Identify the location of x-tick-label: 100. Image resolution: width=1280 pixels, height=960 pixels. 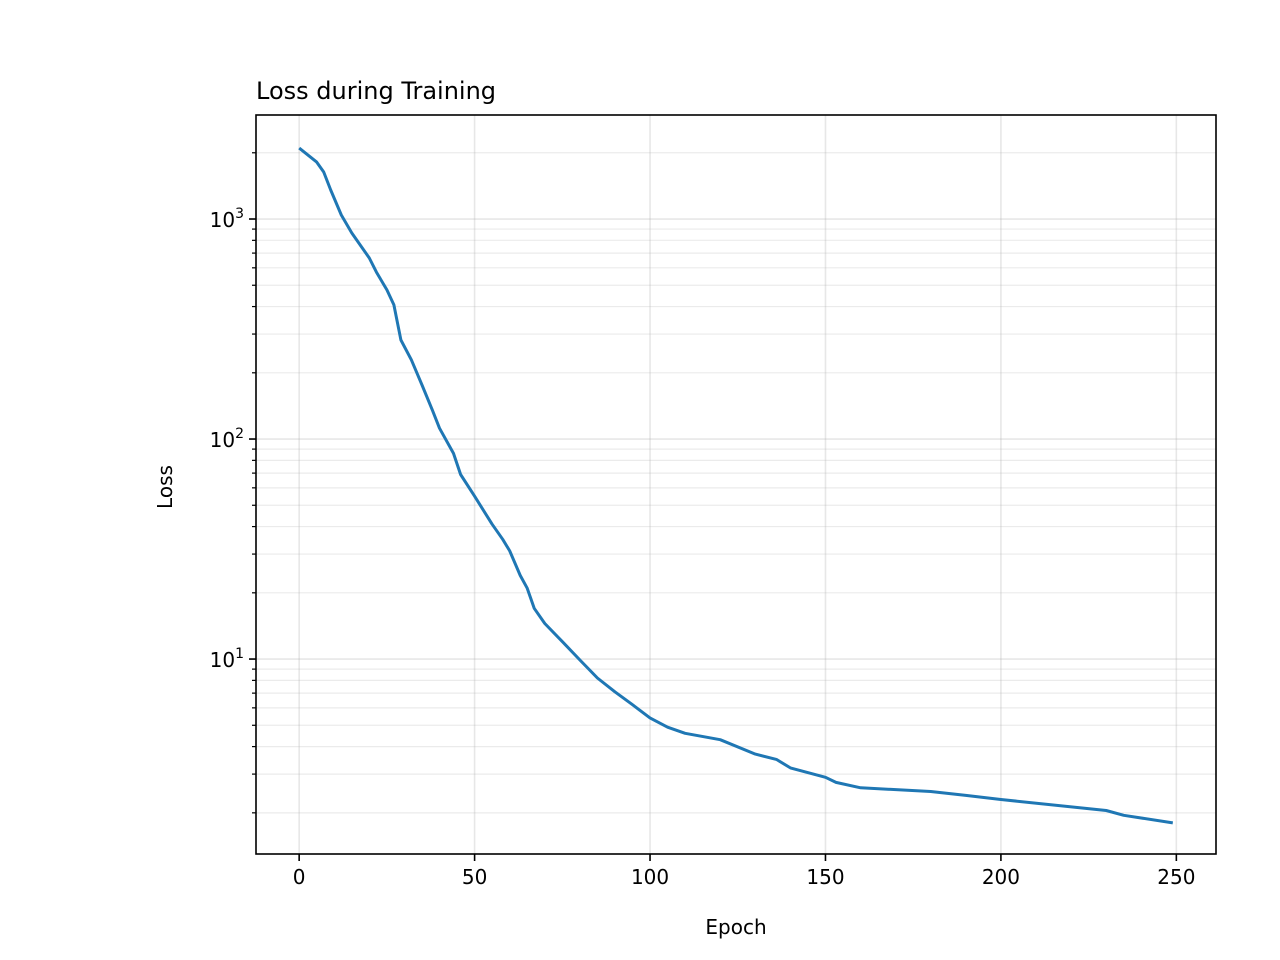
(650, 877).